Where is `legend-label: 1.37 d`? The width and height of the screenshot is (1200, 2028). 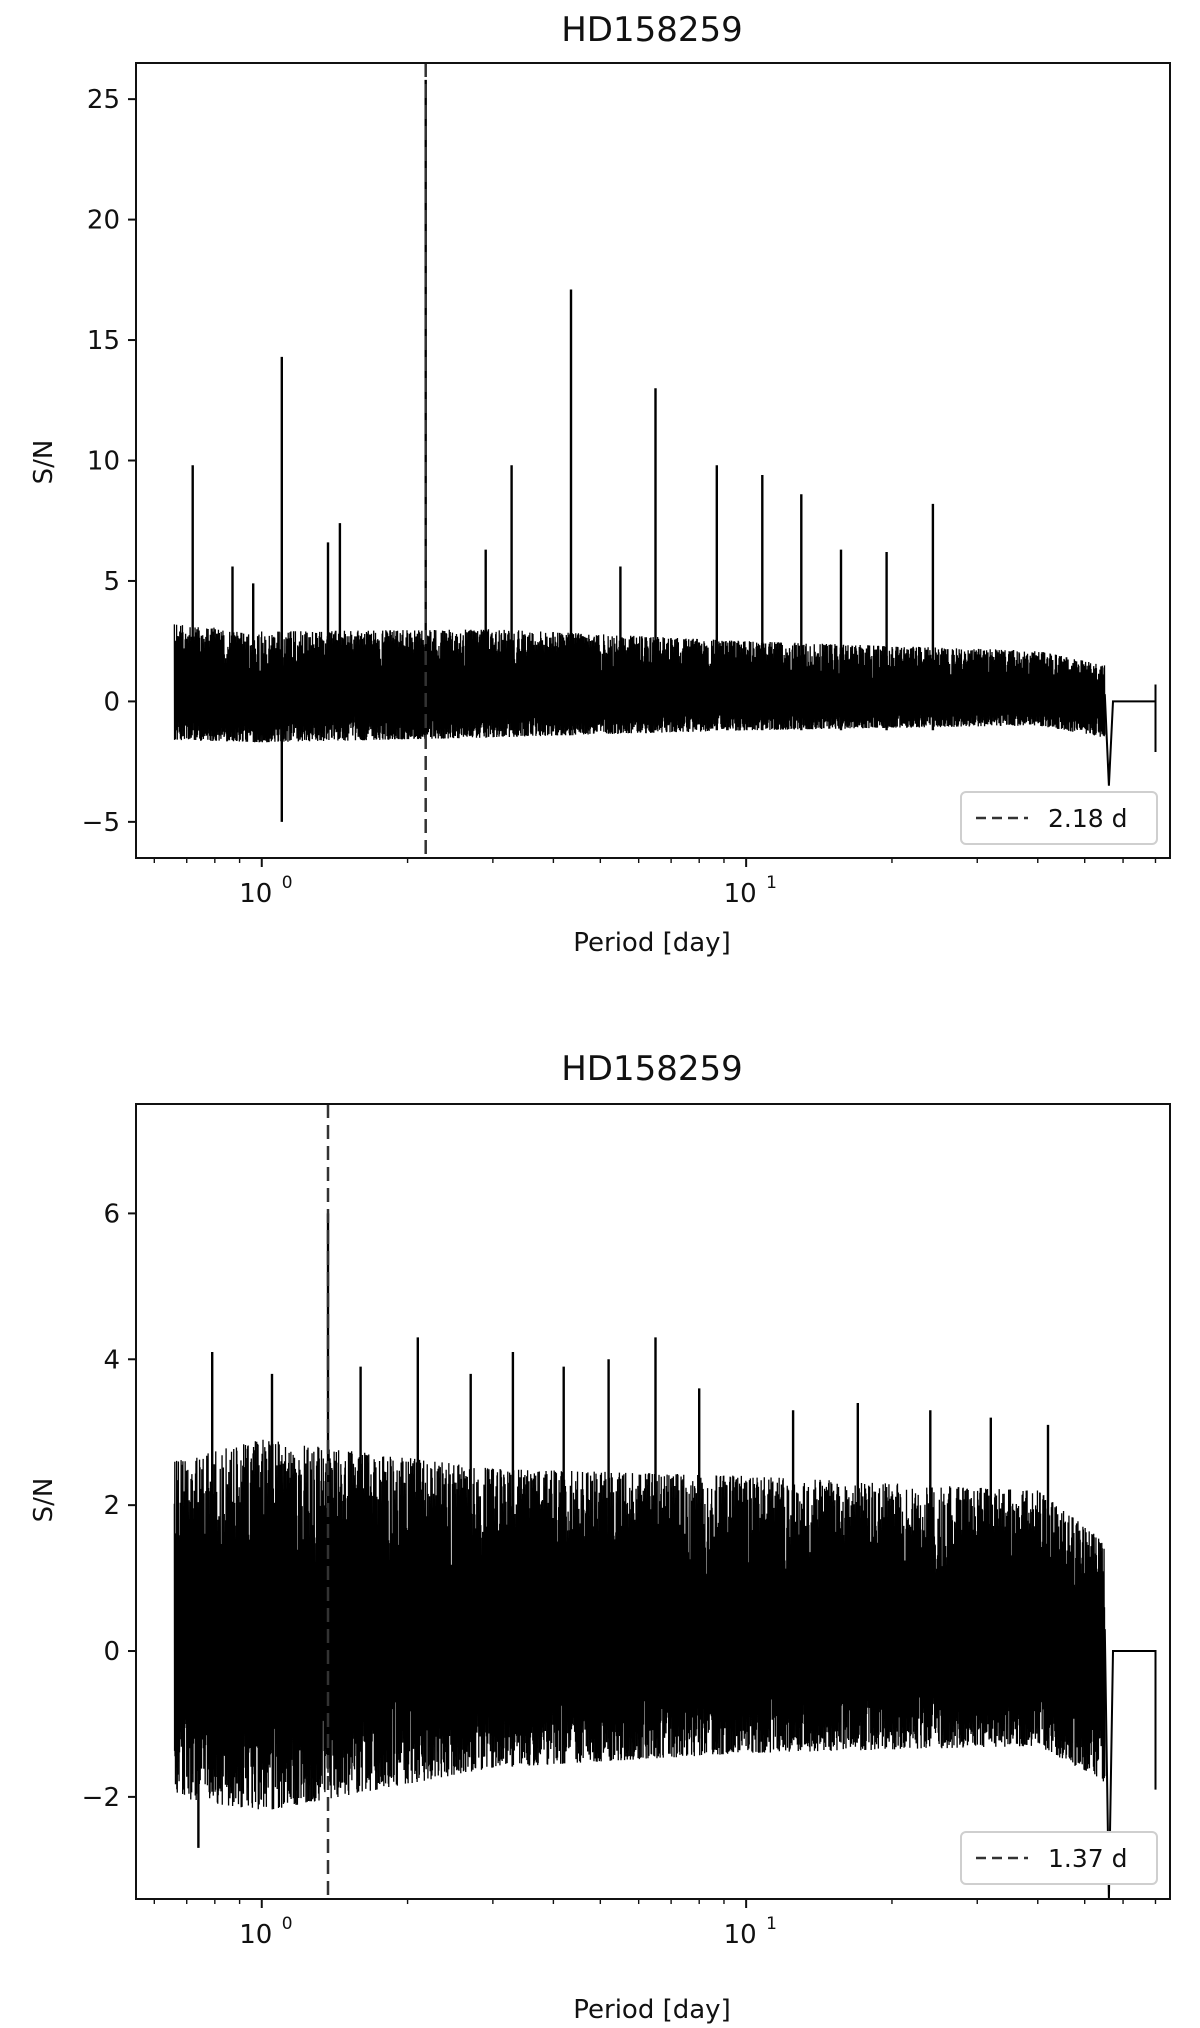
legend-label: 1.37 d is located at coordinates (1087, 1858).